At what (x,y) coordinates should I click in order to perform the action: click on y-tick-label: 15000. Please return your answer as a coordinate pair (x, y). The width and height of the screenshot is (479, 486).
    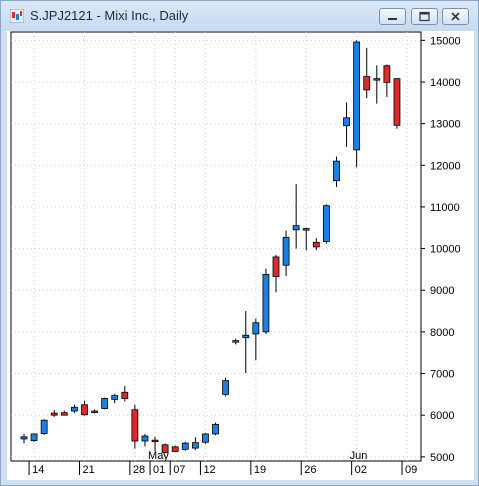
    Looking at the image, I should click on (445, 41).